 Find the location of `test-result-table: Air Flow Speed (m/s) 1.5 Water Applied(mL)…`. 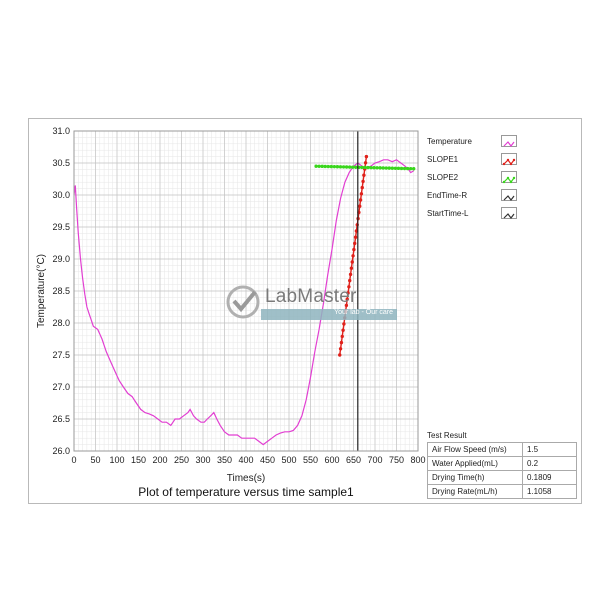

test-result-table: Air Flow Speed (m/s) 1.5 Water Applied(mL)… is located at coordinates (502, 470).